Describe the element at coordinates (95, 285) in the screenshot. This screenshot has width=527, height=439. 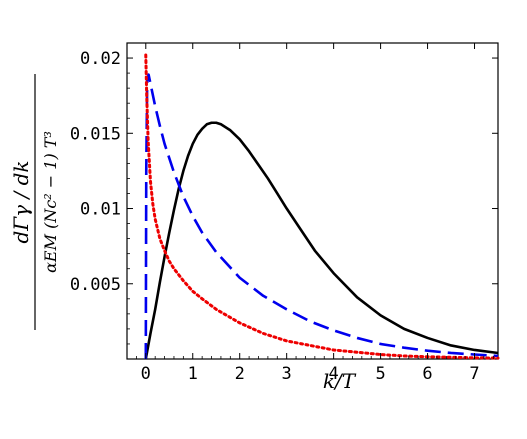
I see `y-tick-label: 0.005` at that location.